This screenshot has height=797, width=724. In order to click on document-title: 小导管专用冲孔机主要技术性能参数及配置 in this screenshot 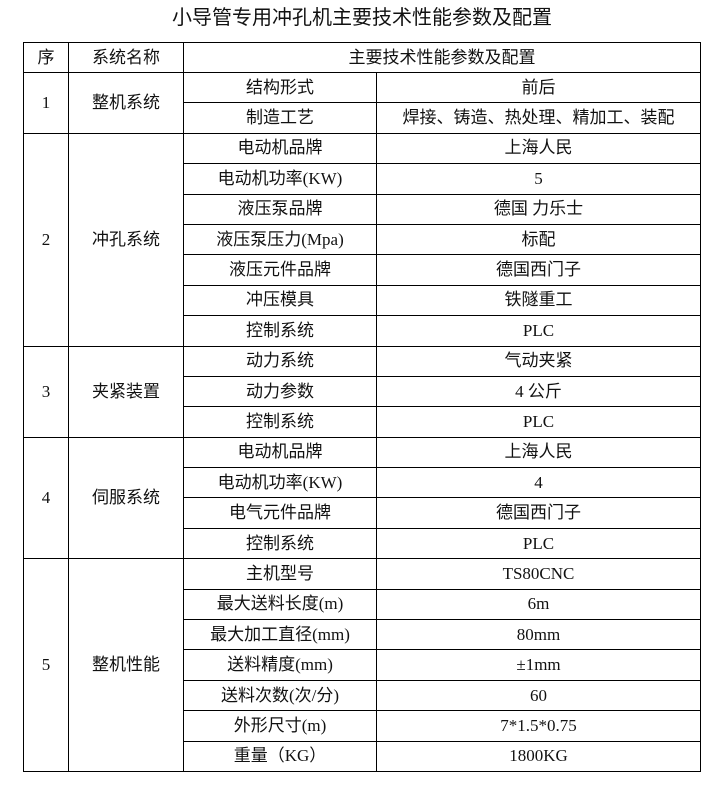, I will do `click(362, 18)`.